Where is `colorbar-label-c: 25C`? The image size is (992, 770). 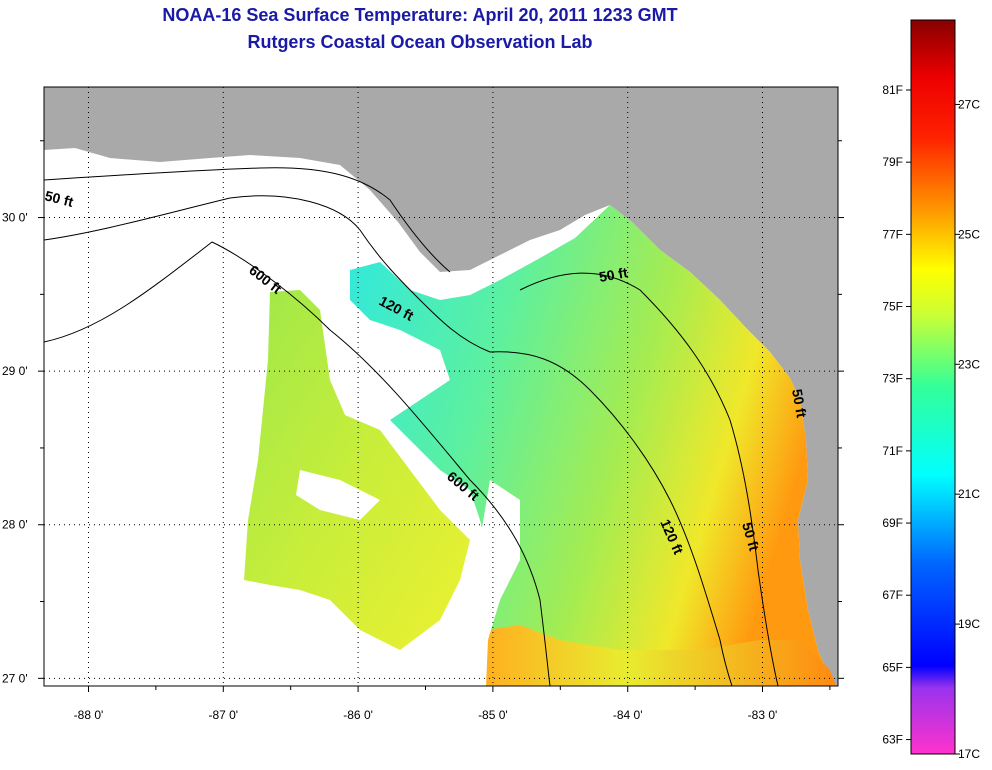 colorbar-label-c: 25C is located at coordinates (969, 234).